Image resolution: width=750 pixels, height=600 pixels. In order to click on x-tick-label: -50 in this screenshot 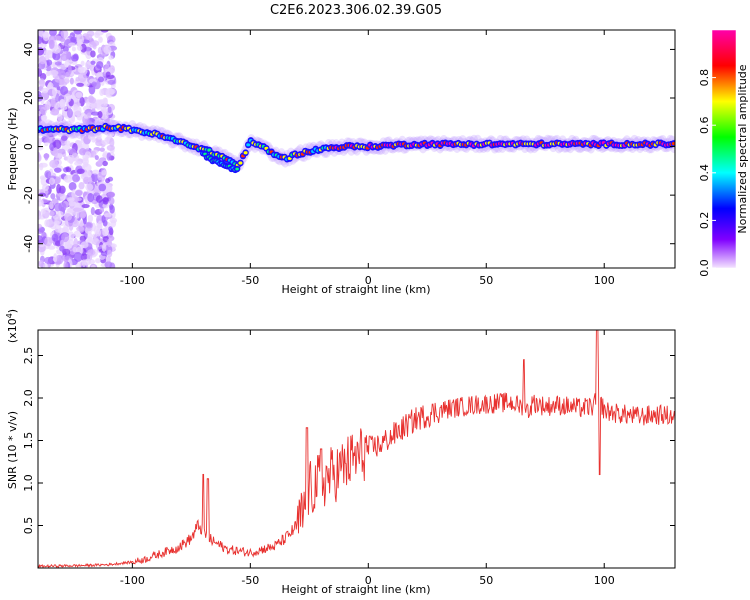, I will do `click(250, 280)`.